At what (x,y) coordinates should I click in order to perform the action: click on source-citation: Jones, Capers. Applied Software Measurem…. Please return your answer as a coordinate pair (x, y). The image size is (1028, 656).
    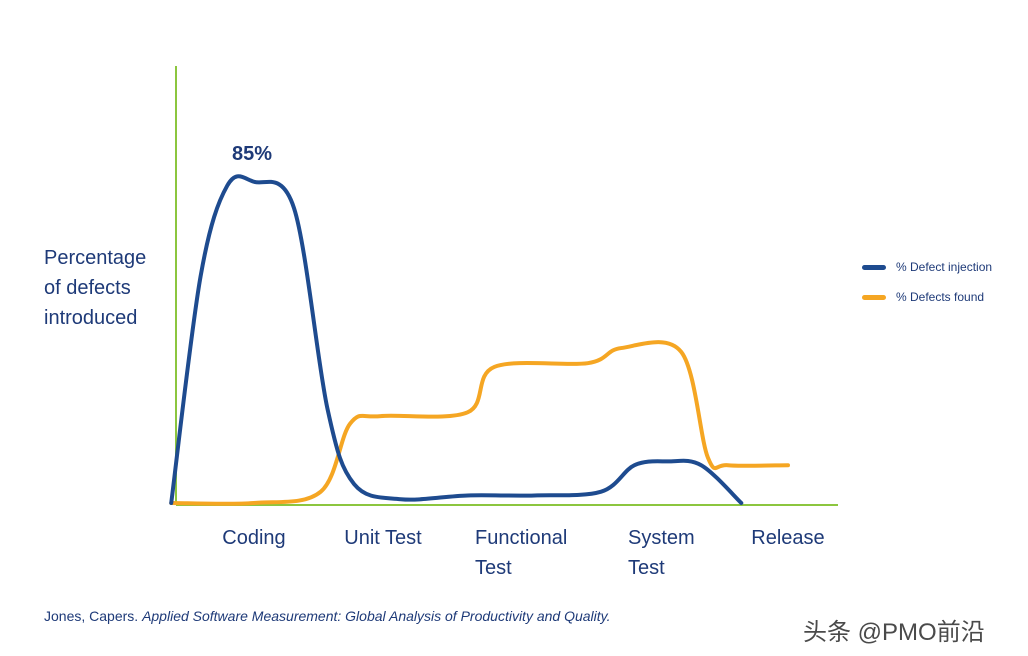
    Looking at the image, I should click on (327, 616).